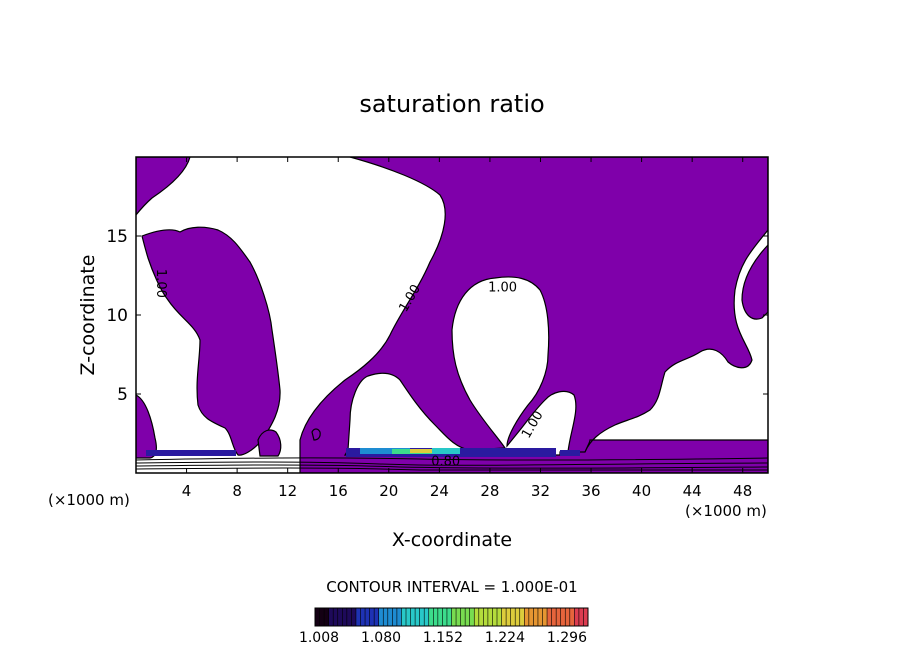 The width and height of the screenshot is (904, 654). I want to click on colorbar-tick-label: 1.296, so click(567, 638).